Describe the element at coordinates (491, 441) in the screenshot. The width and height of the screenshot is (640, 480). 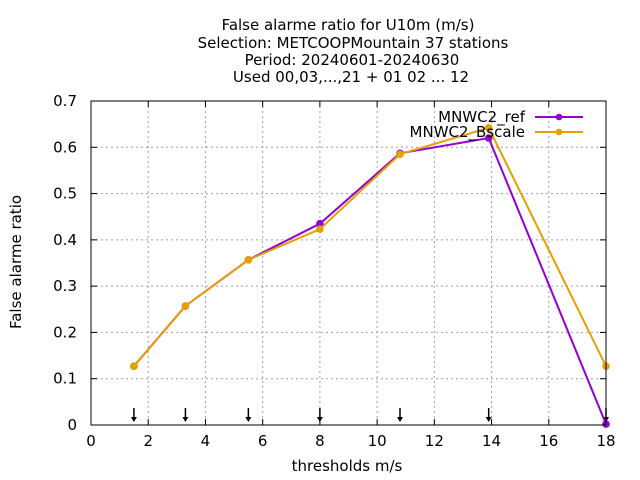
I see `x-tick-label: 14` at that location.